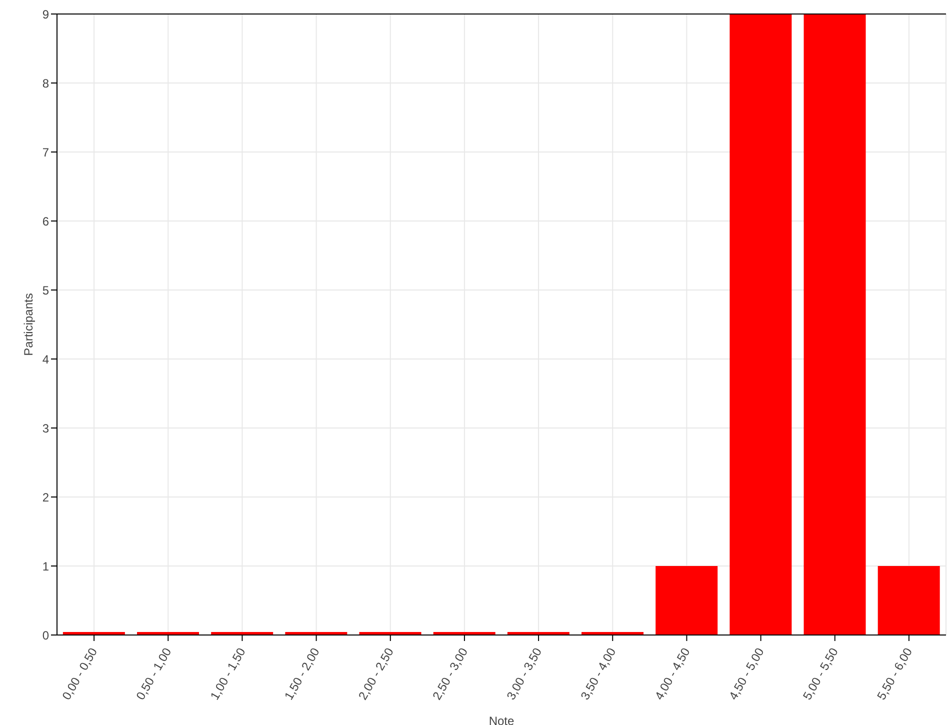 The width and height of the screenshot is (952, 725). What do you see at coordinates (46, 14) in the screenshot?
I see `y-tick-label: 9` at bounding box center [46, 14].